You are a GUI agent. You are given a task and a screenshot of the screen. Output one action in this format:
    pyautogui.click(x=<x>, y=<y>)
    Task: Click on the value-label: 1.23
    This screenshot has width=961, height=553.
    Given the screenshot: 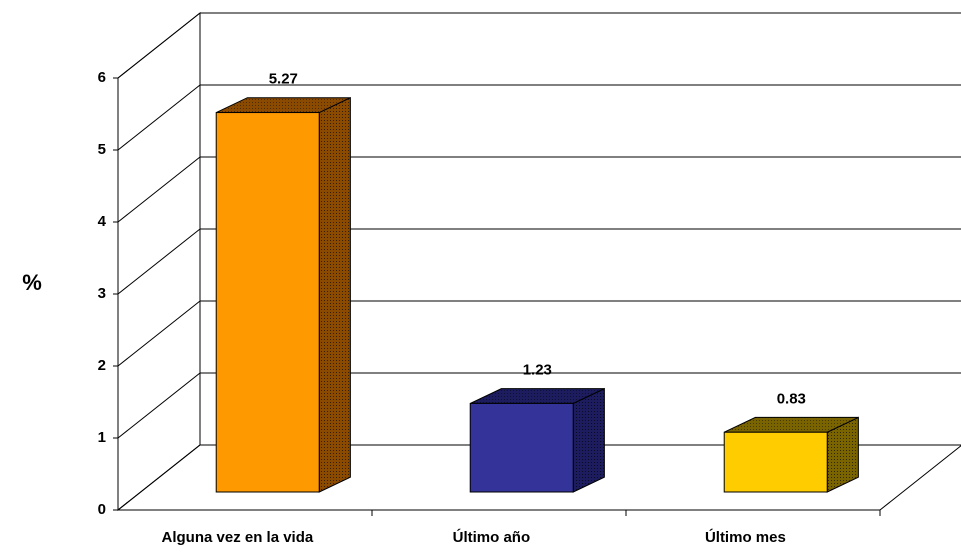 What is the action you would take?
    pyautogui.click(x=537, y=370)
    